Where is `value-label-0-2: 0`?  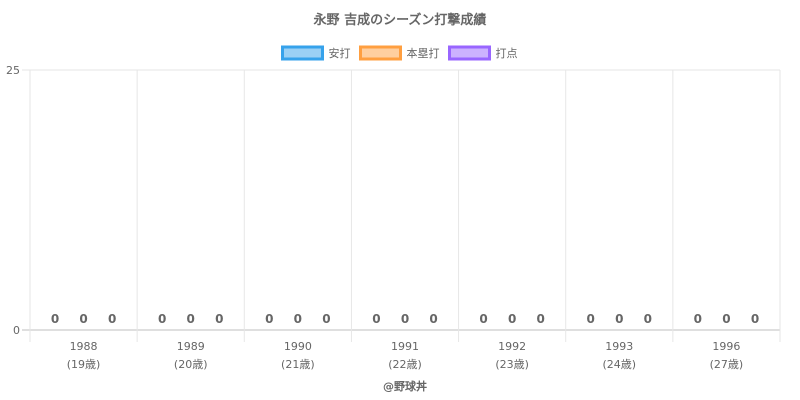 value-label-0-2: 0 is located at coordinates (112, 319).